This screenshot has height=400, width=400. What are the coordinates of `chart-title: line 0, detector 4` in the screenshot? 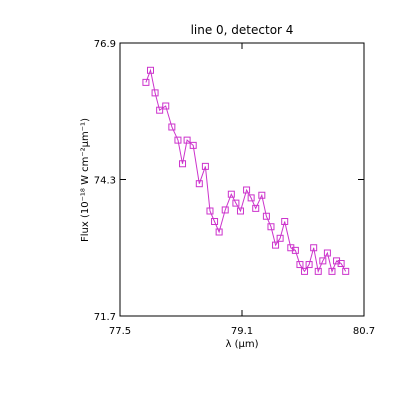 It's located at (242, 30).